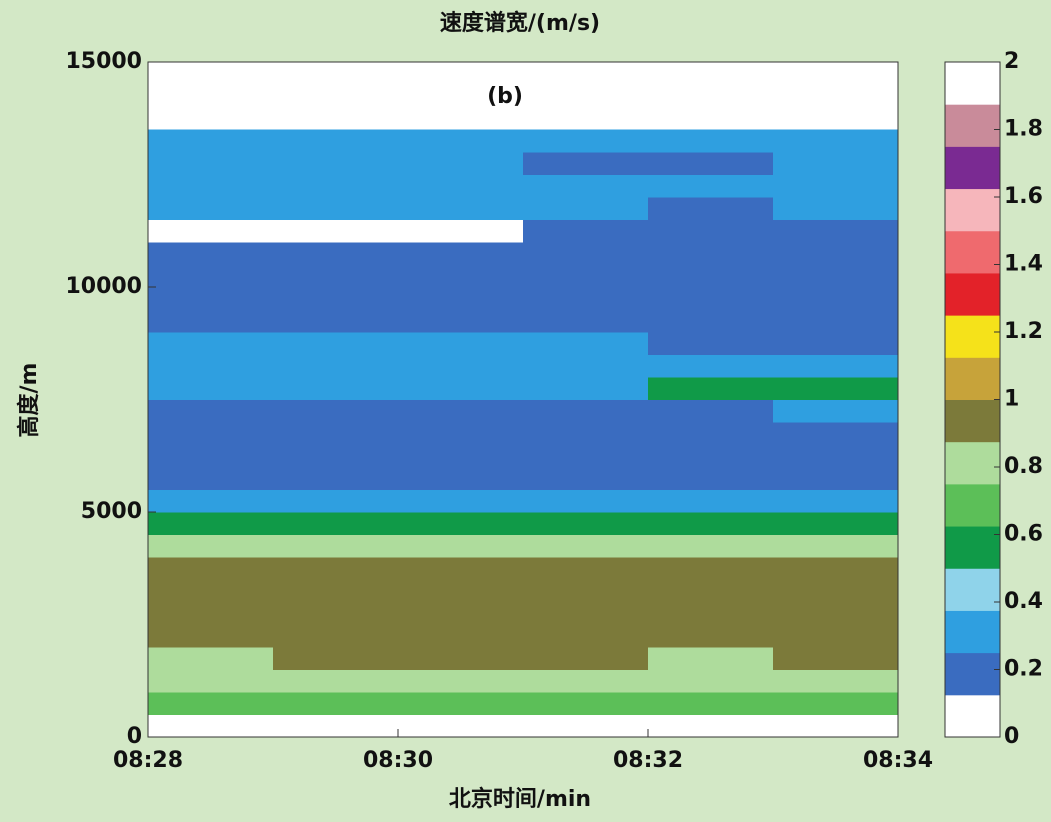 The width and height of the screenshot is (1051, 822). What do you see at coordinates (520, 23) in the screenshot?
I see `chart-title: 速度谱宽/(m/s)` at bounding box center [520, 23].